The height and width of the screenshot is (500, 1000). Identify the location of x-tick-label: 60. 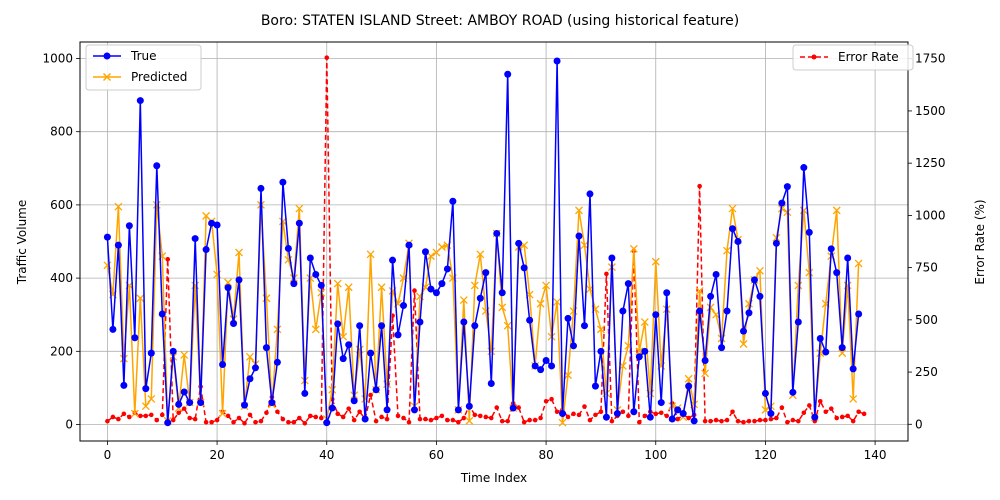
(436, 455).